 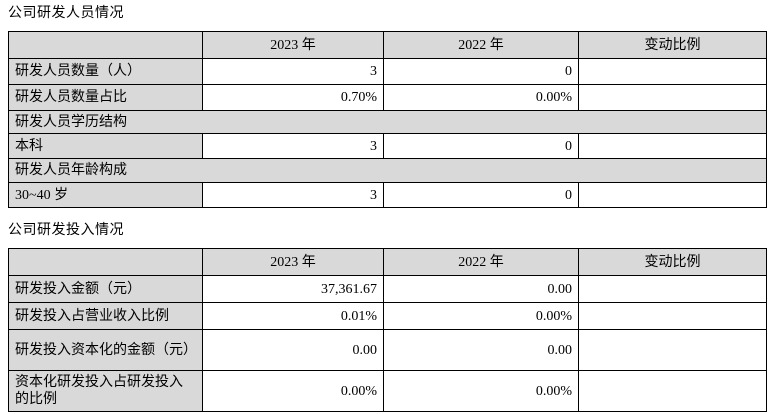 What do you see at coordinates (105, 289) in the screenshot?
I see `row-label-cell: 研发投入金额（元）` at bounding box center [105, 289].